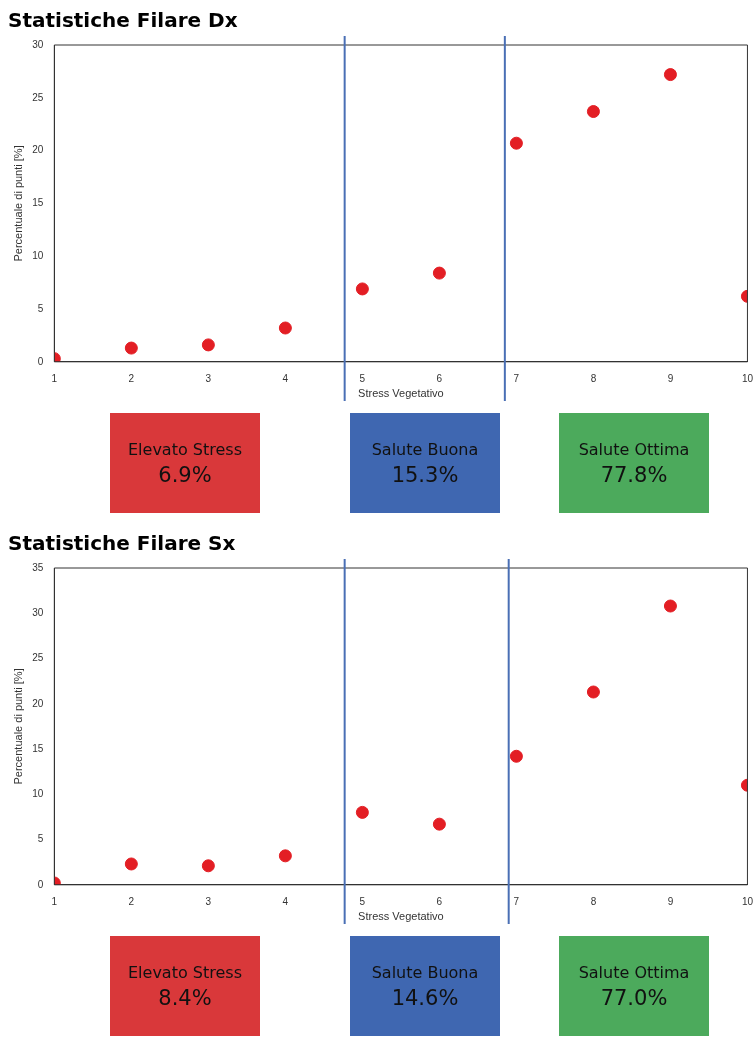 This screenshot has height=1046, width=756. I want to click on label-box: Salute Ottima 77.0%, so click(634, 986).